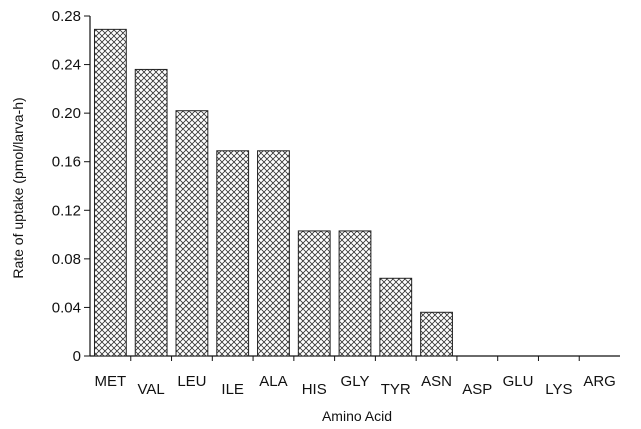 The width and height of the screenshot is (641, 429). What do you see at coordinates (355, 293) in the screenshot?
I see `bar-gly` at bounding box center [355, 293].